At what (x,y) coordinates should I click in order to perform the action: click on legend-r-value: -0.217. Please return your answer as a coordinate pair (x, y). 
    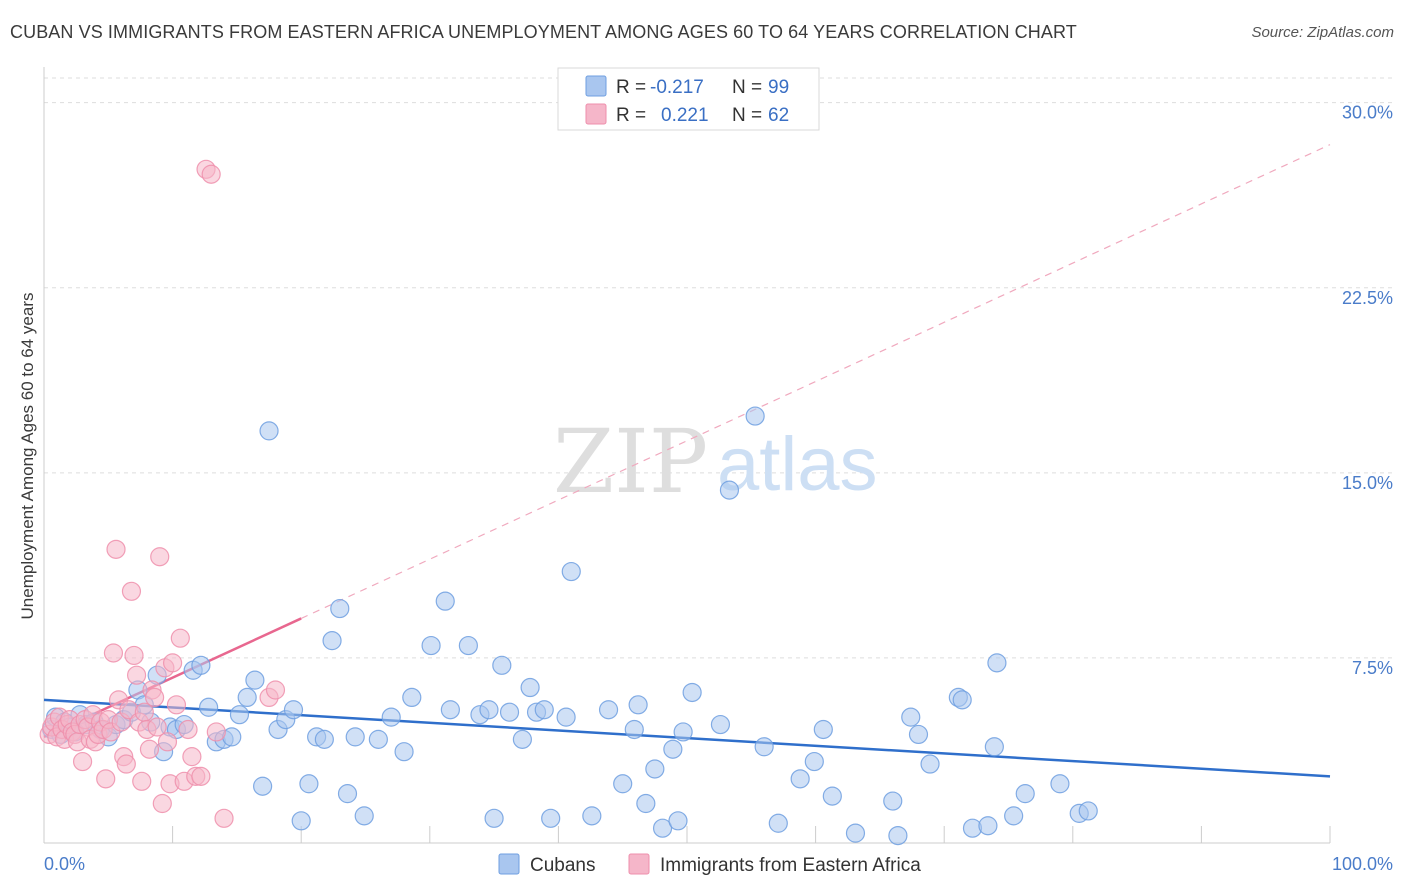
    Looking at the image, I should click on (677, 87).